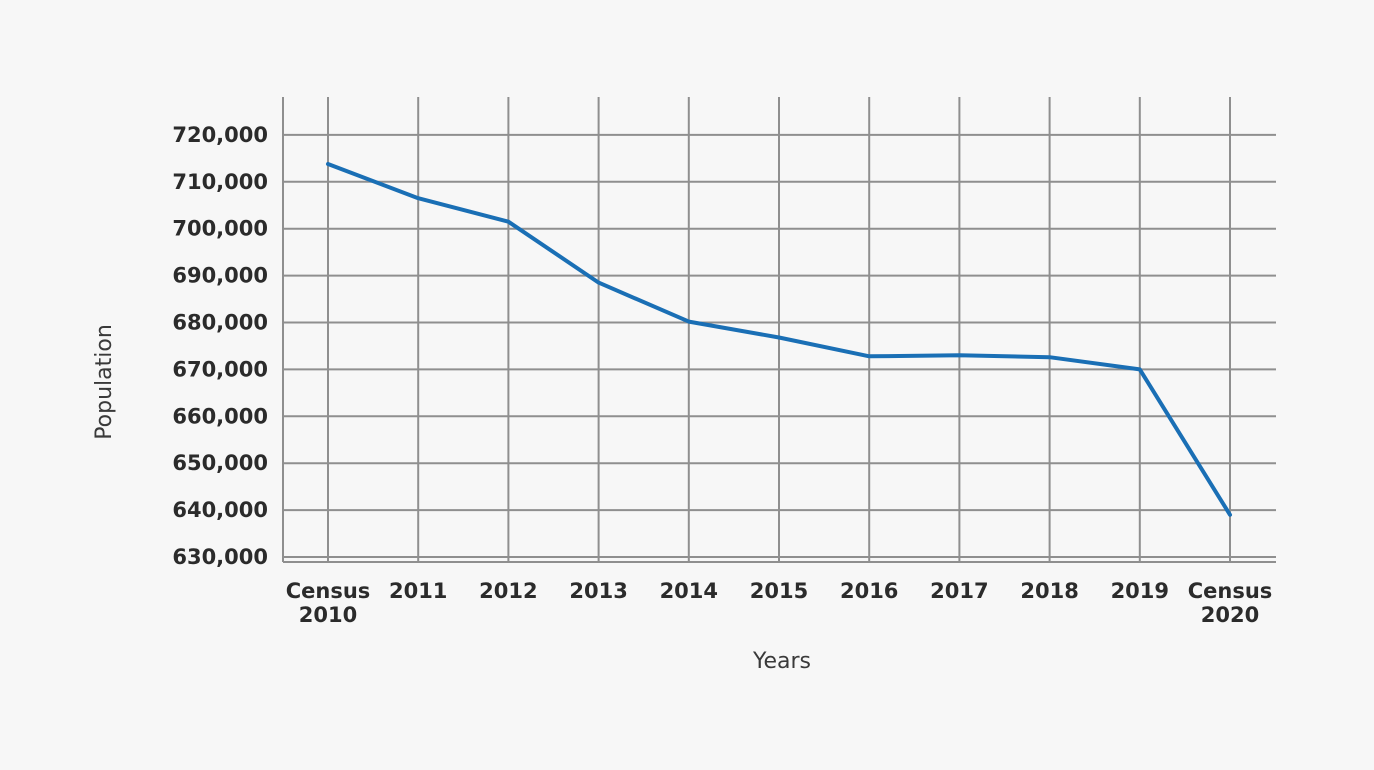  What do you see at coordinates (1049, 591) in the screenshot?
I see `x-tick-label: 2018` at bounding box center [1049, 591].